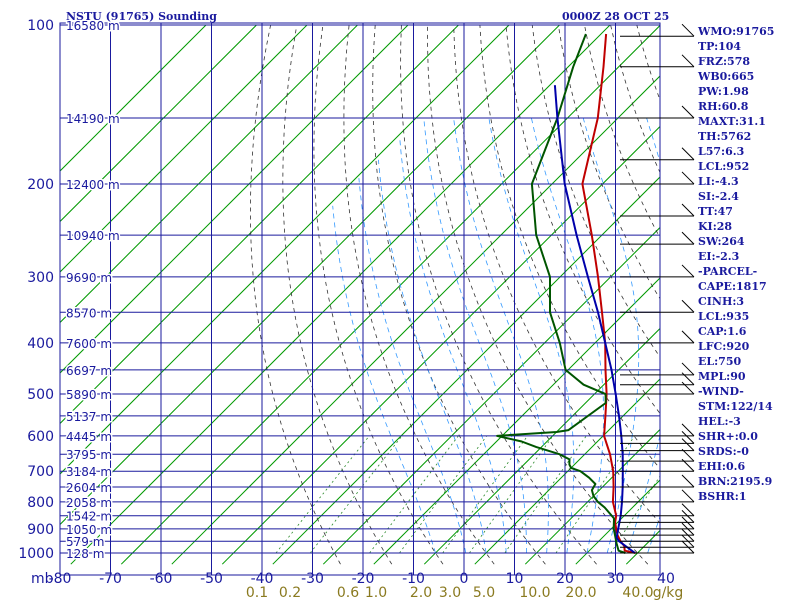 The width and height of the screenshot is (800, 600). I want to click on index-value: WB0:665, so click(725, 76).